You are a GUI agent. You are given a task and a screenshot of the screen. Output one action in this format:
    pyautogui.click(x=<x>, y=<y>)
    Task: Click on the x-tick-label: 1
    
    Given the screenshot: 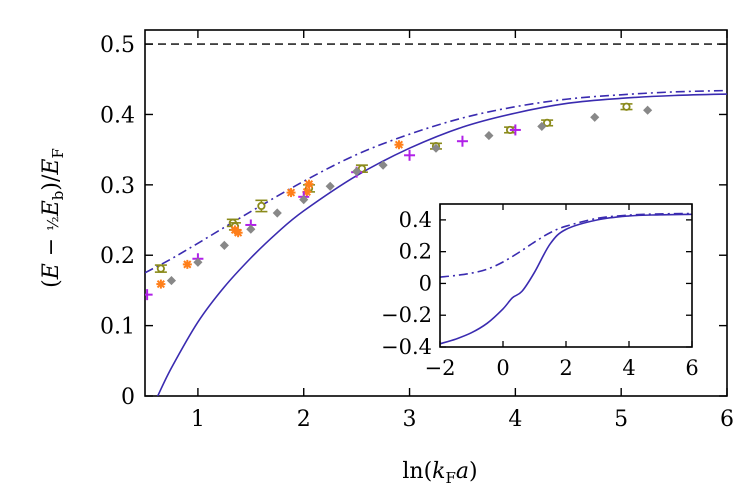 What is the action you would take?
    pyautogui.click(x=198, y=419)
    